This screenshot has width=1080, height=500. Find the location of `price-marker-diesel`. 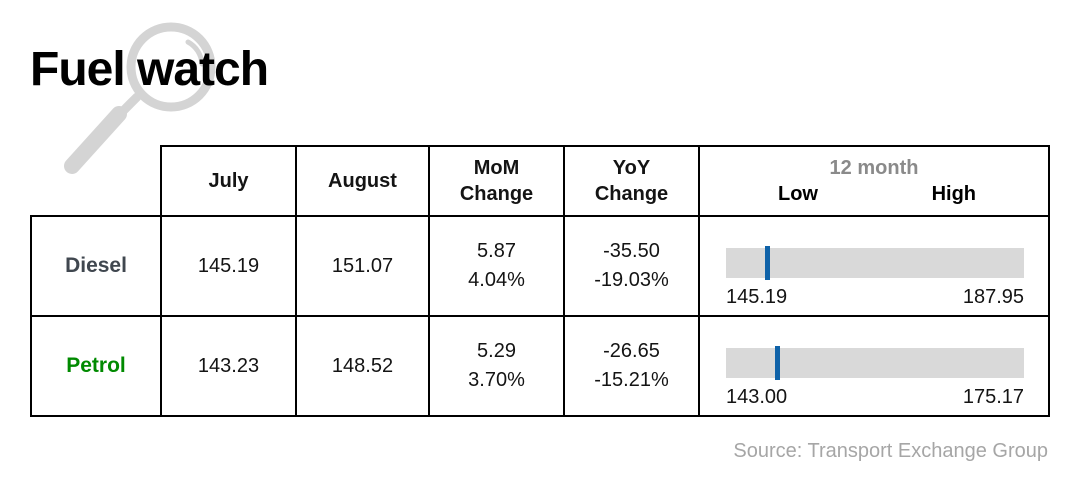

price-marker-diesel is located at coordinates (767, 263).